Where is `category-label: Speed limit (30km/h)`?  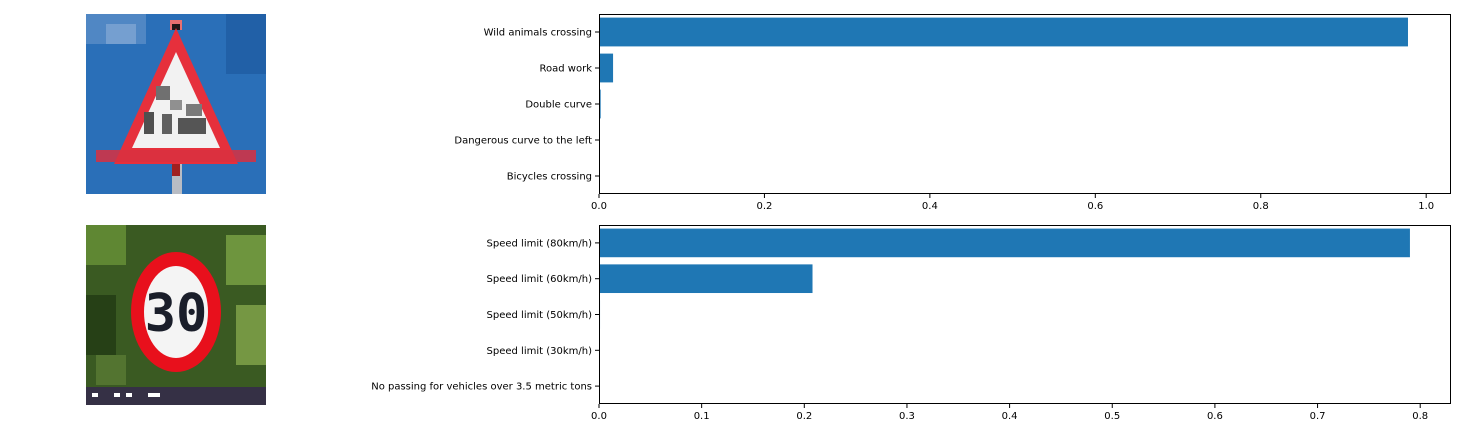 category-label: Speed limit (30km/h) is located at coordinates (540, 351).